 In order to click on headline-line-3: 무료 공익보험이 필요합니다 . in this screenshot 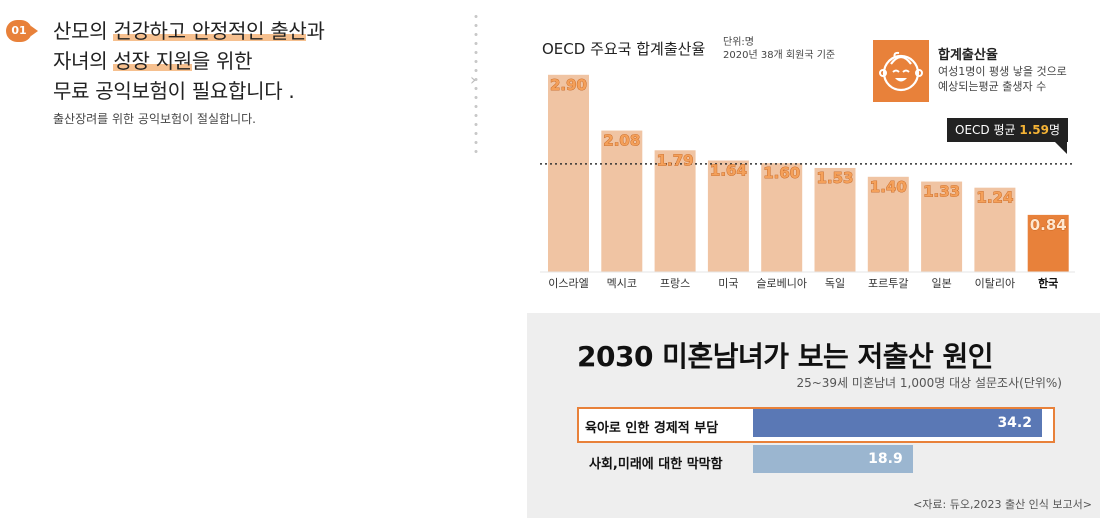, I will do `click(174, 91)`.